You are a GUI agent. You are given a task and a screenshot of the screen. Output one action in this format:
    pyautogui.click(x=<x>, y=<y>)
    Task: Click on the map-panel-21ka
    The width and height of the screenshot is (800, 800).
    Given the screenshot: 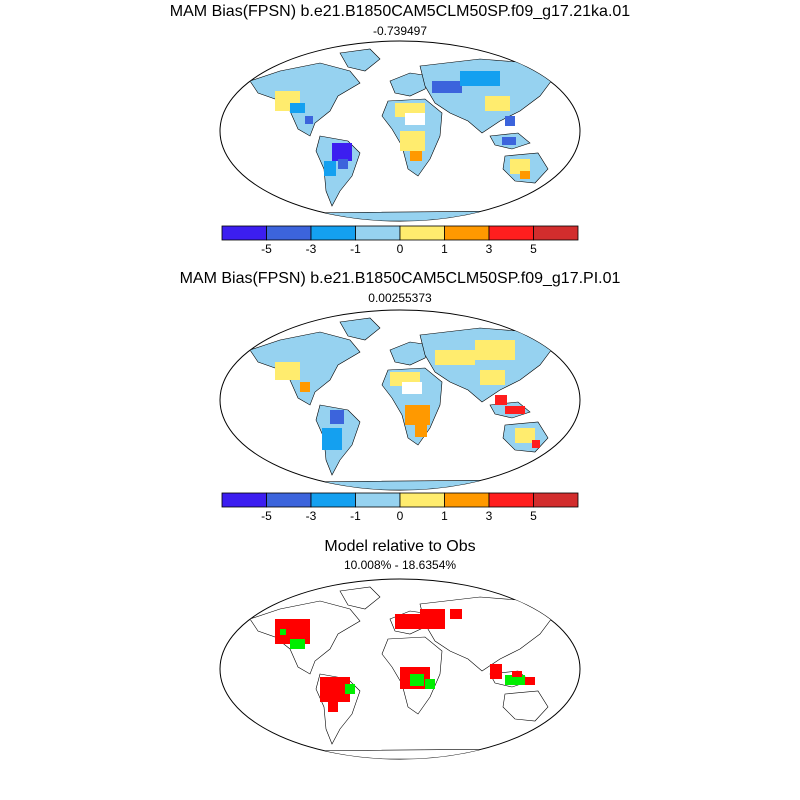 What is the action you would take?
    pyautogui.click(x=400, y=131)
    